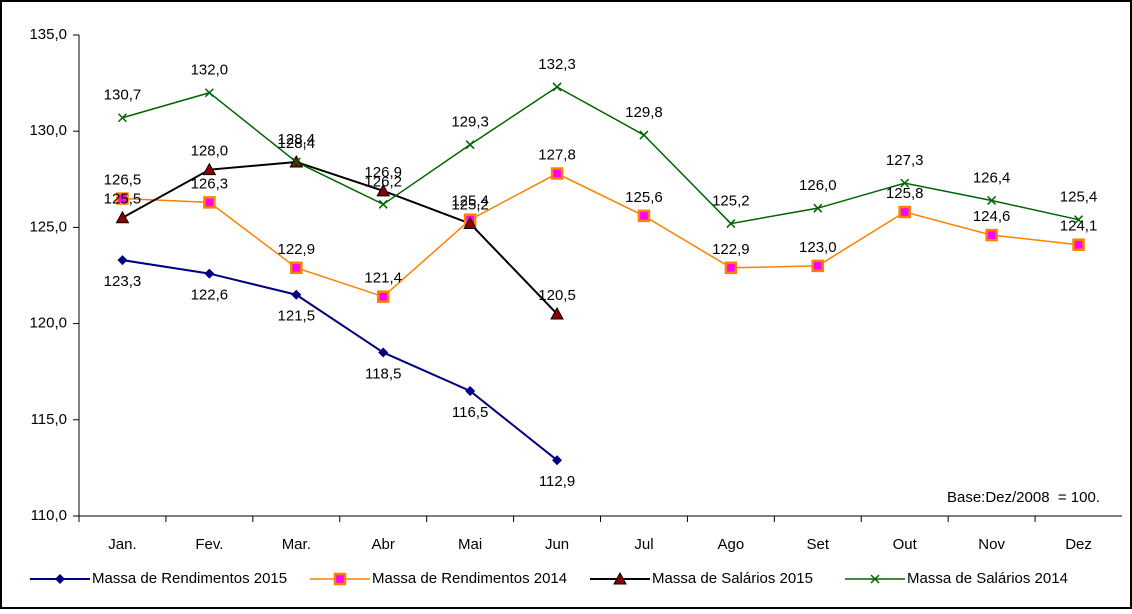  Describe the element at coordinates (48, 130) in the screenshot. I see `y-tick-label: 130,0` at that location.